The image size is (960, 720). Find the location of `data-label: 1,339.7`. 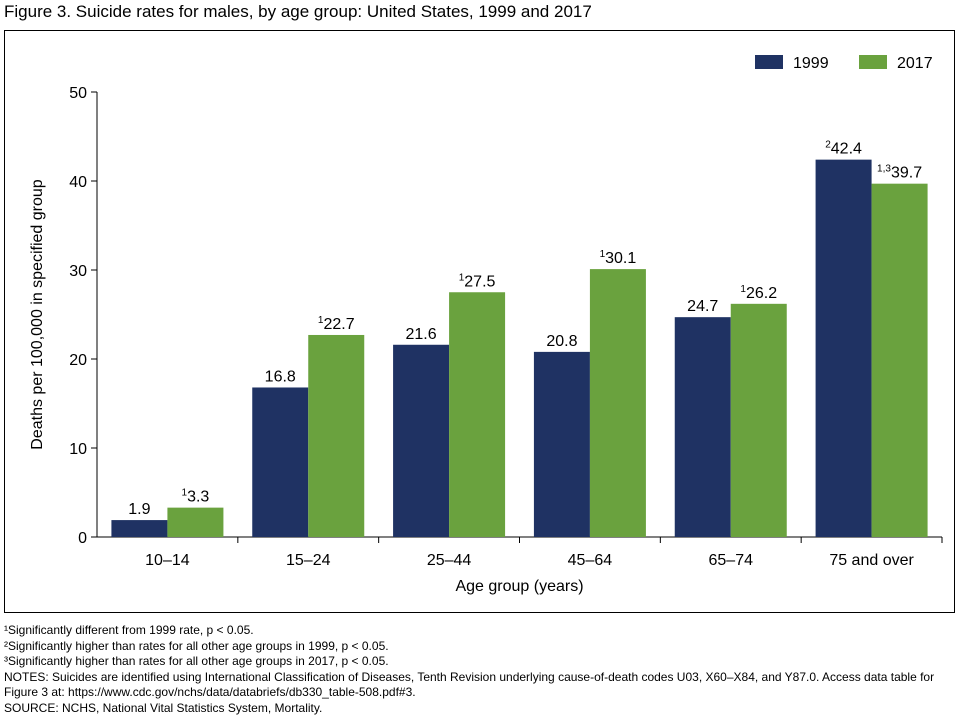

data-label: 1,339.7 is located at coordinates (899, 173).